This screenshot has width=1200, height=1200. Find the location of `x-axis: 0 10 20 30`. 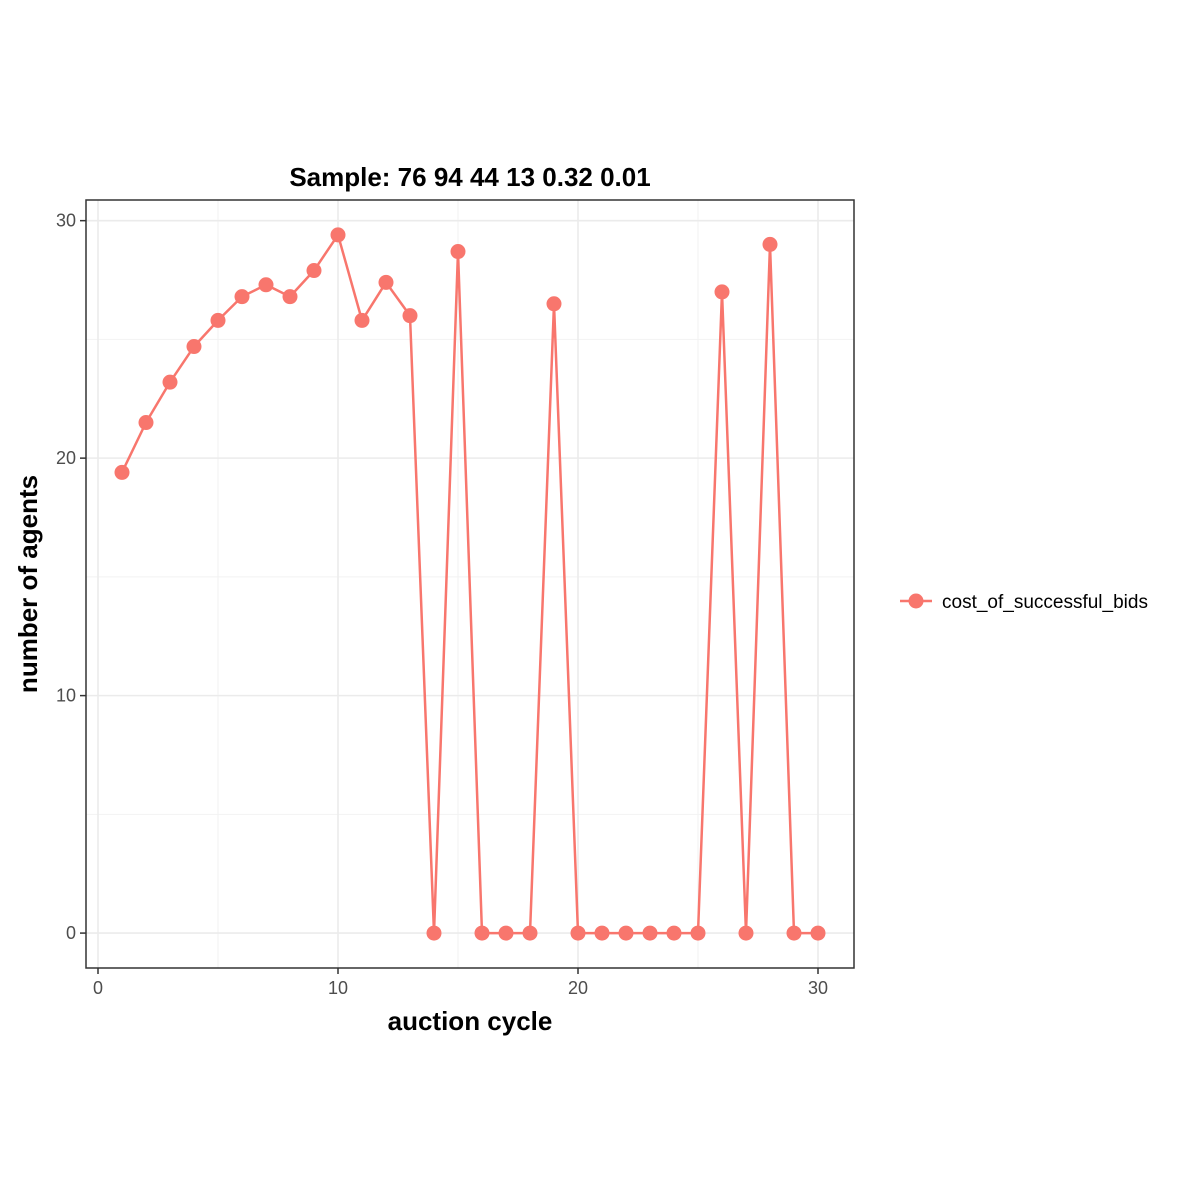

x-axis: 0 10 20 30 is located at coordinates (460, 983).